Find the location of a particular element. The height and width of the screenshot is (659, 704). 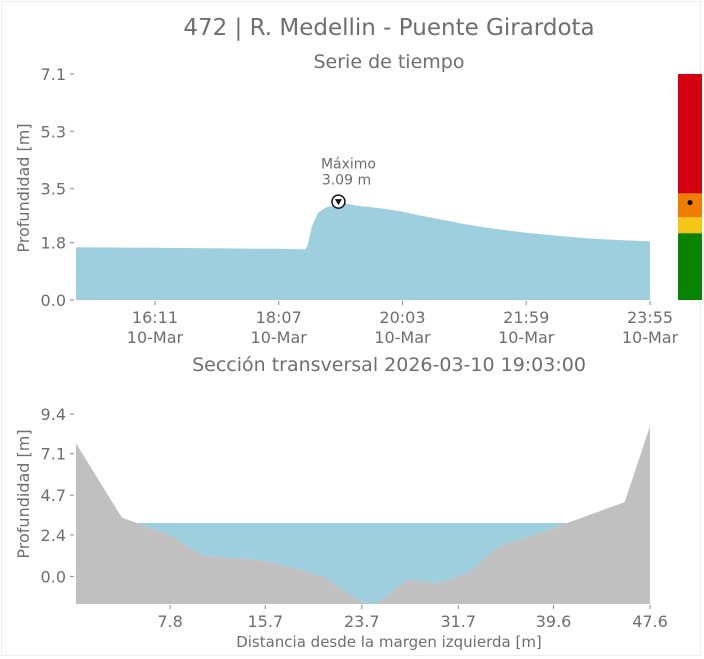

xs-xtick-label: 15.7 is located at coordinates (266, 621).